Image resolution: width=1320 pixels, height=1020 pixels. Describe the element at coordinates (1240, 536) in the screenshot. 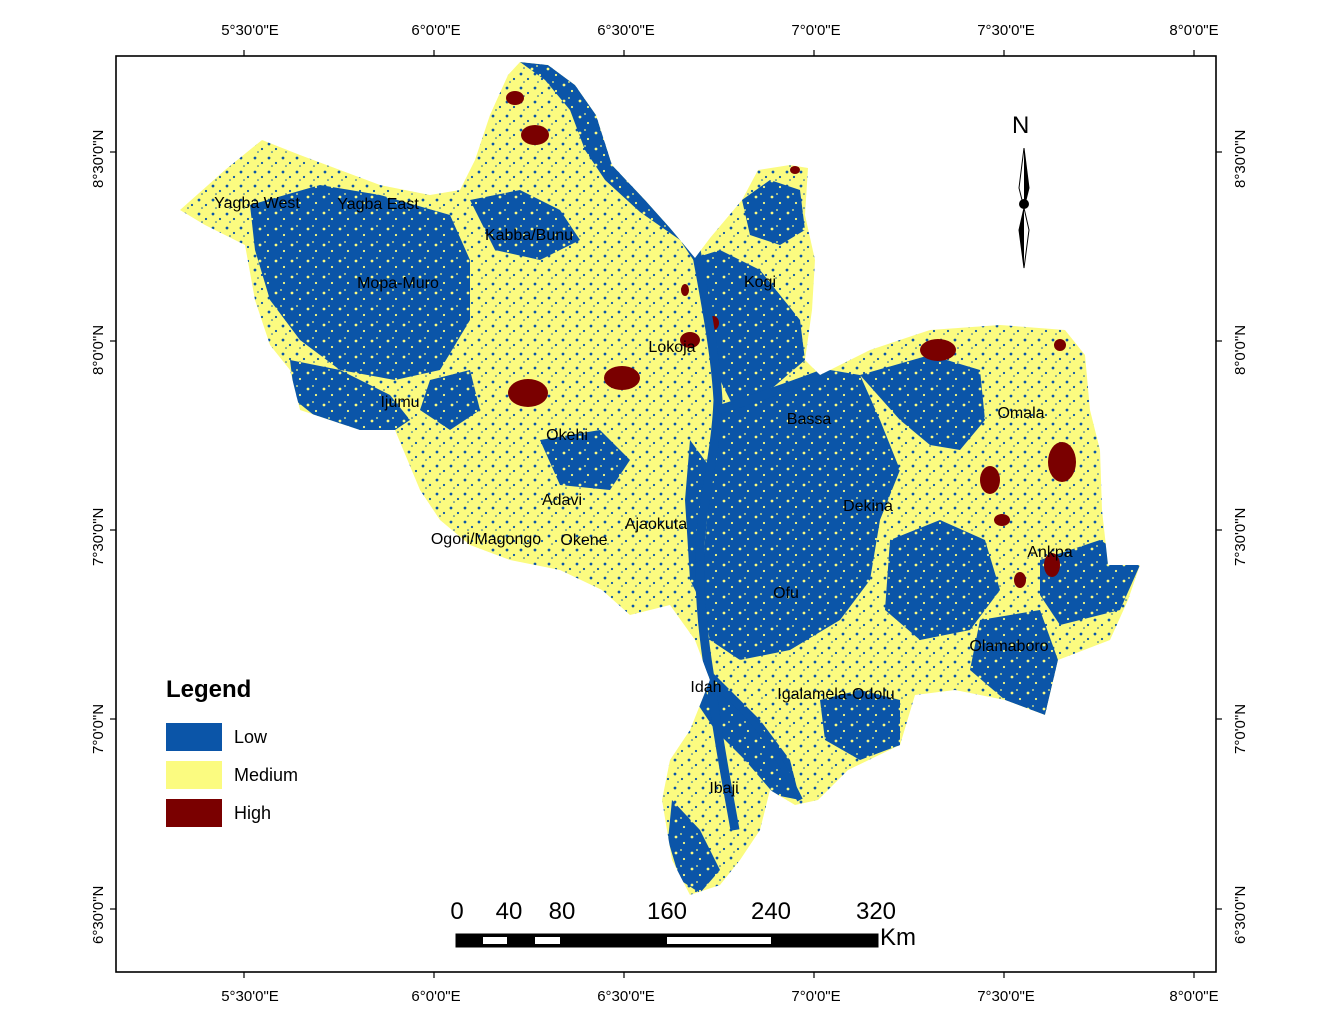

I see `lat-label-right: 7°30'0"N` at that location.